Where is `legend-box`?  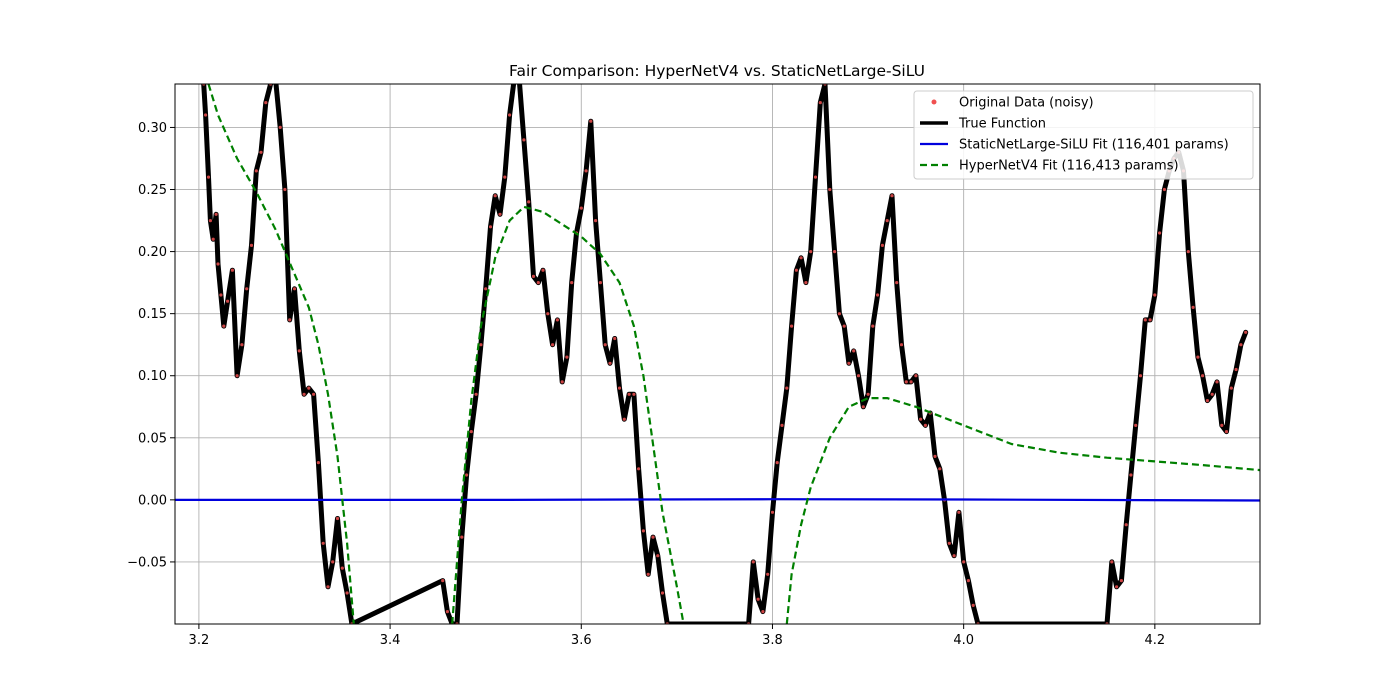
legend-box is located at coordinates (1083, 135).